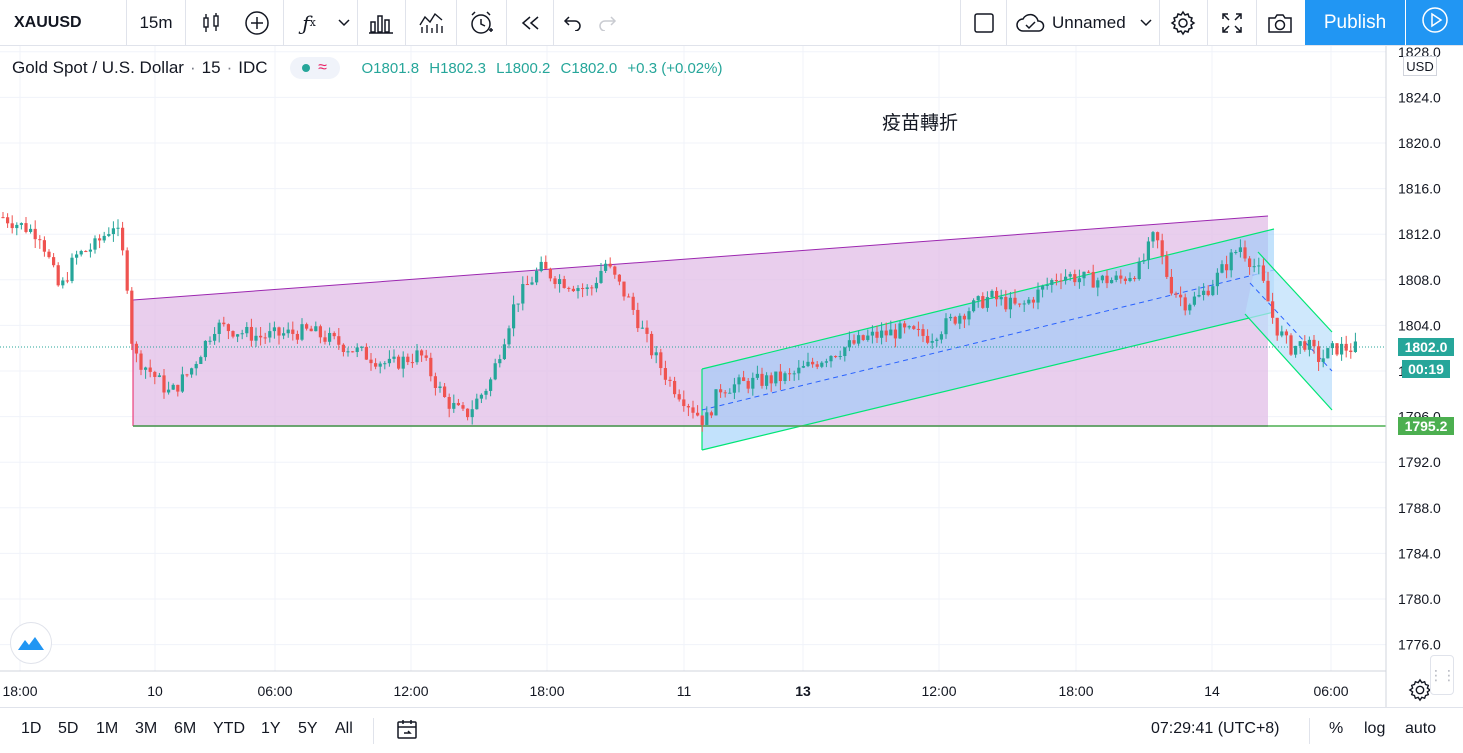 The width and height of the screenshot is (1463, 753). What do you see at coordinates (257, 22) in the screenshot?
I see `add-indicator-icon` at bounding box center [257, 22].